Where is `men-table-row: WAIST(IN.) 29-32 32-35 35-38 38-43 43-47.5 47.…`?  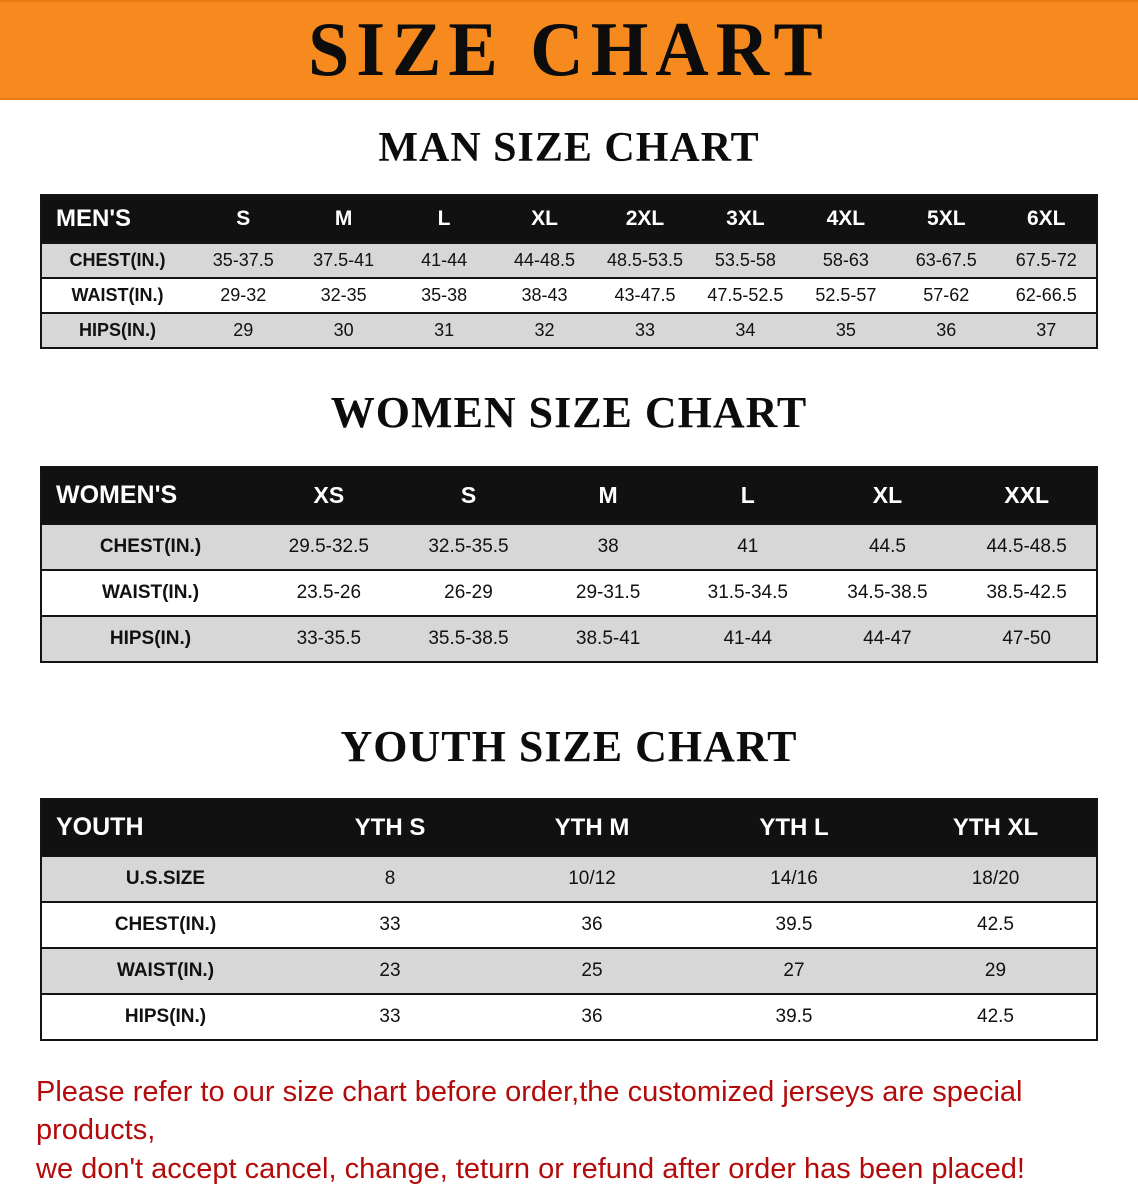 men-table-row: WAIST(IN.) 29-32 32-35 35-38 38-43 43-47.5 47.… is located at coordinates (569, 295).